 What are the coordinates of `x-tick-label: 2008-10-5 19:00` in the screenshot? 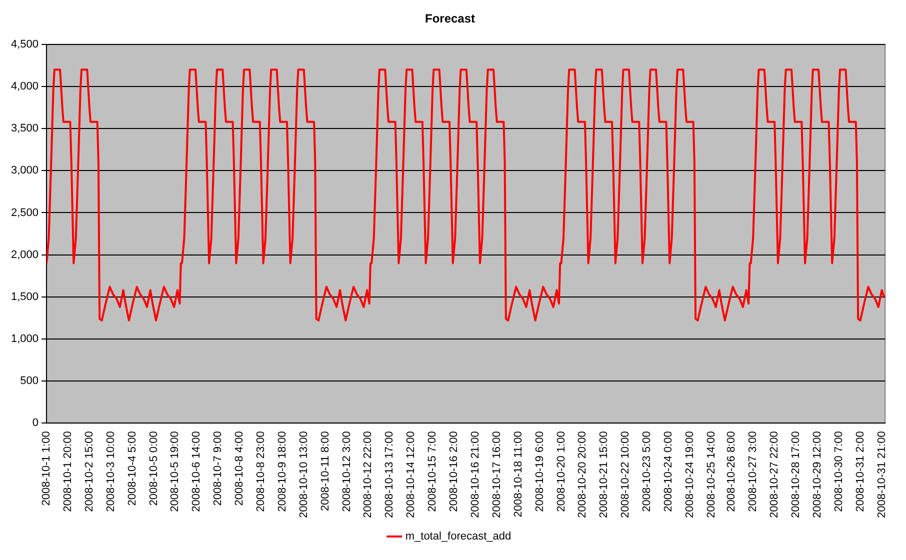 It's located at (175, 471).